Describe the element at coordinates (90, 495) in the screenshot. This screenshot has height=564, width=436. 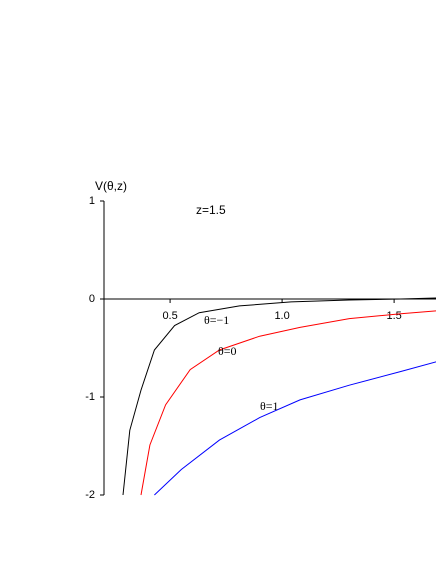
I see `y-tick-label: -2` at that location.